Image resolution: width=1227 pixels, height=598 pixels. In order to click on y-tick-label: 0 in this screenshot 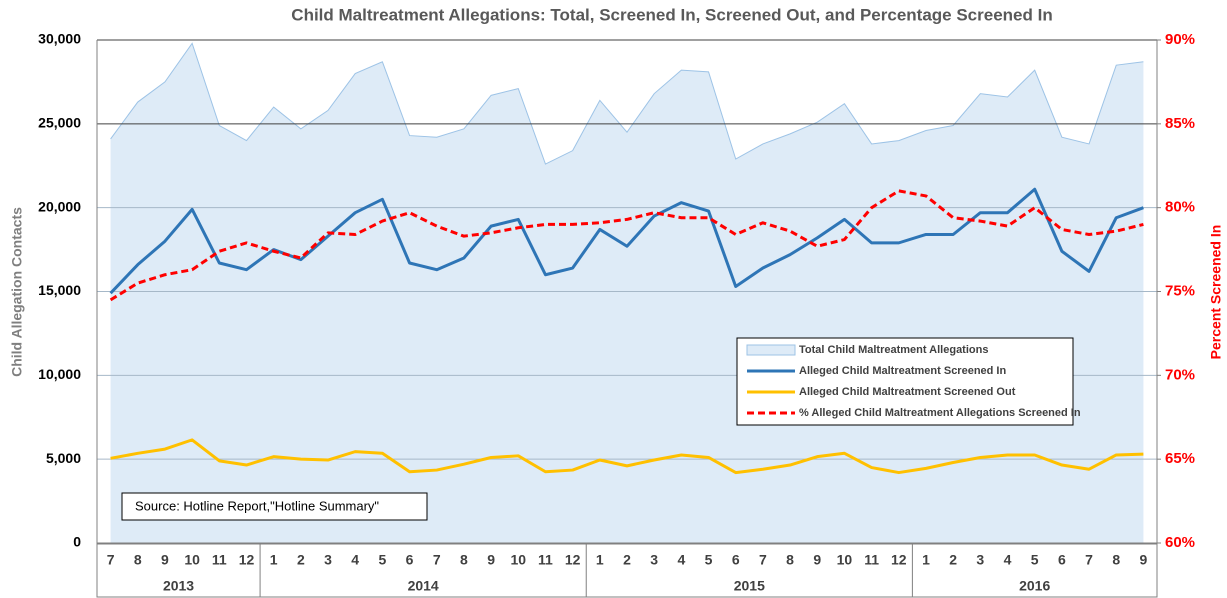, I will do `click(77, 542)`.